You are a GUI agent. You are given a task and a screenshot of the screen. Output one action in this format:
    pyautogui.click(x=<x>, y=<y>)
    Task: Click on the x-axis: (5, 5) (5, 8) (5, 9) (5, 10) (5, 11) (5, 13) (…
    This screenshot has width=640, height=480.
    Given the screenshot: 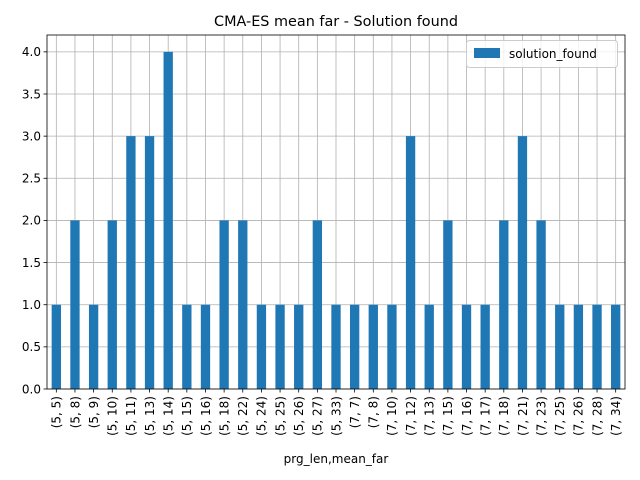 What is the action you would take?
    pyautogui.click(x=336, y=412)
    